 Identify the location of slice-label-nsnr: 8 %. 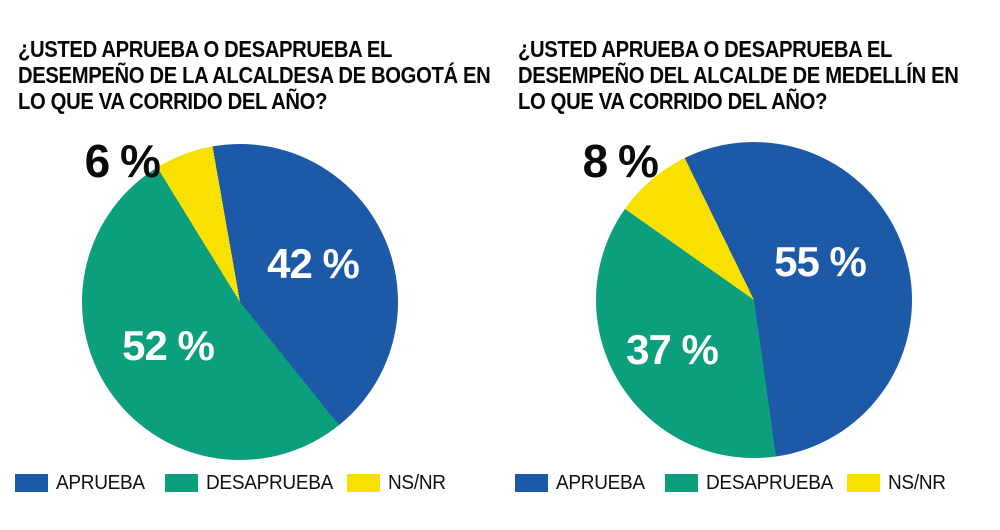
(620, 161).